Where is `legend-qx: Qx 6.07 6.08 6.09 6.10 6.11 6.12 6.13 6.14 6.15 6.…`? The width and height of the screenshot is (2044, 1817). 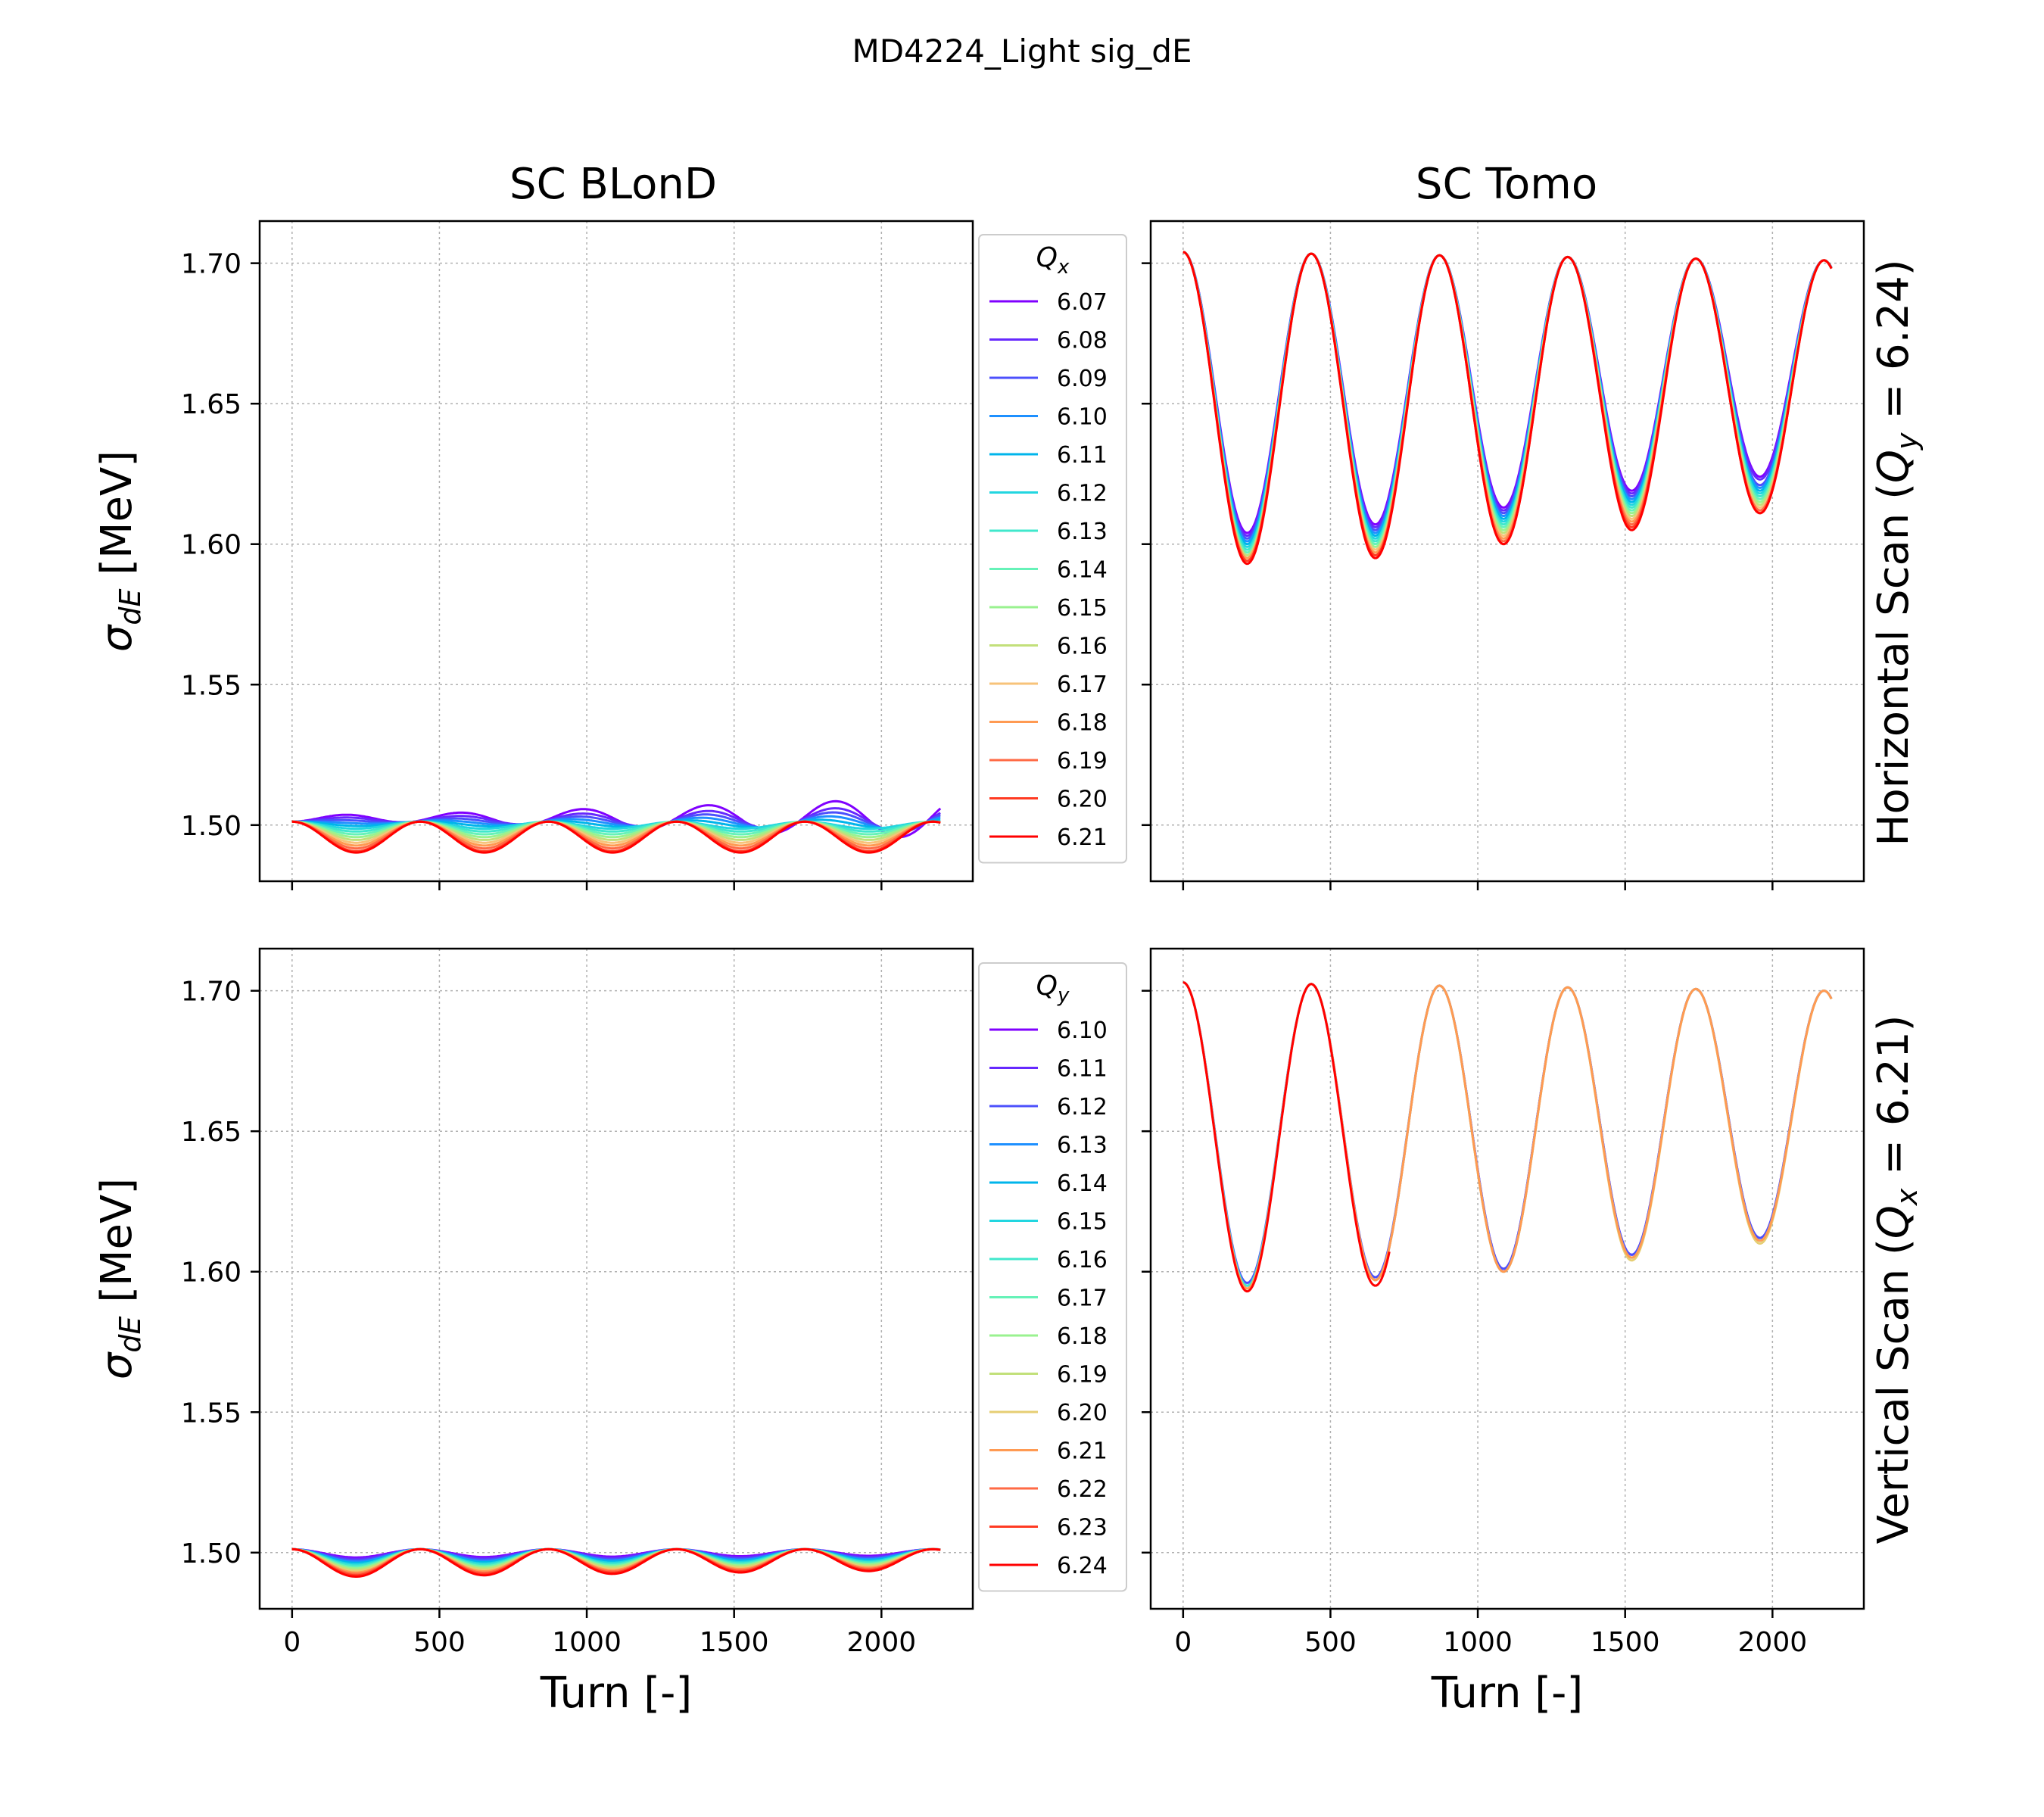 legend-qx: Qx 6.07 6.08 6.09 6.10 6.11 6.12 6.13 6.14 6.15 6.… is located at coordinates (1052, 549).